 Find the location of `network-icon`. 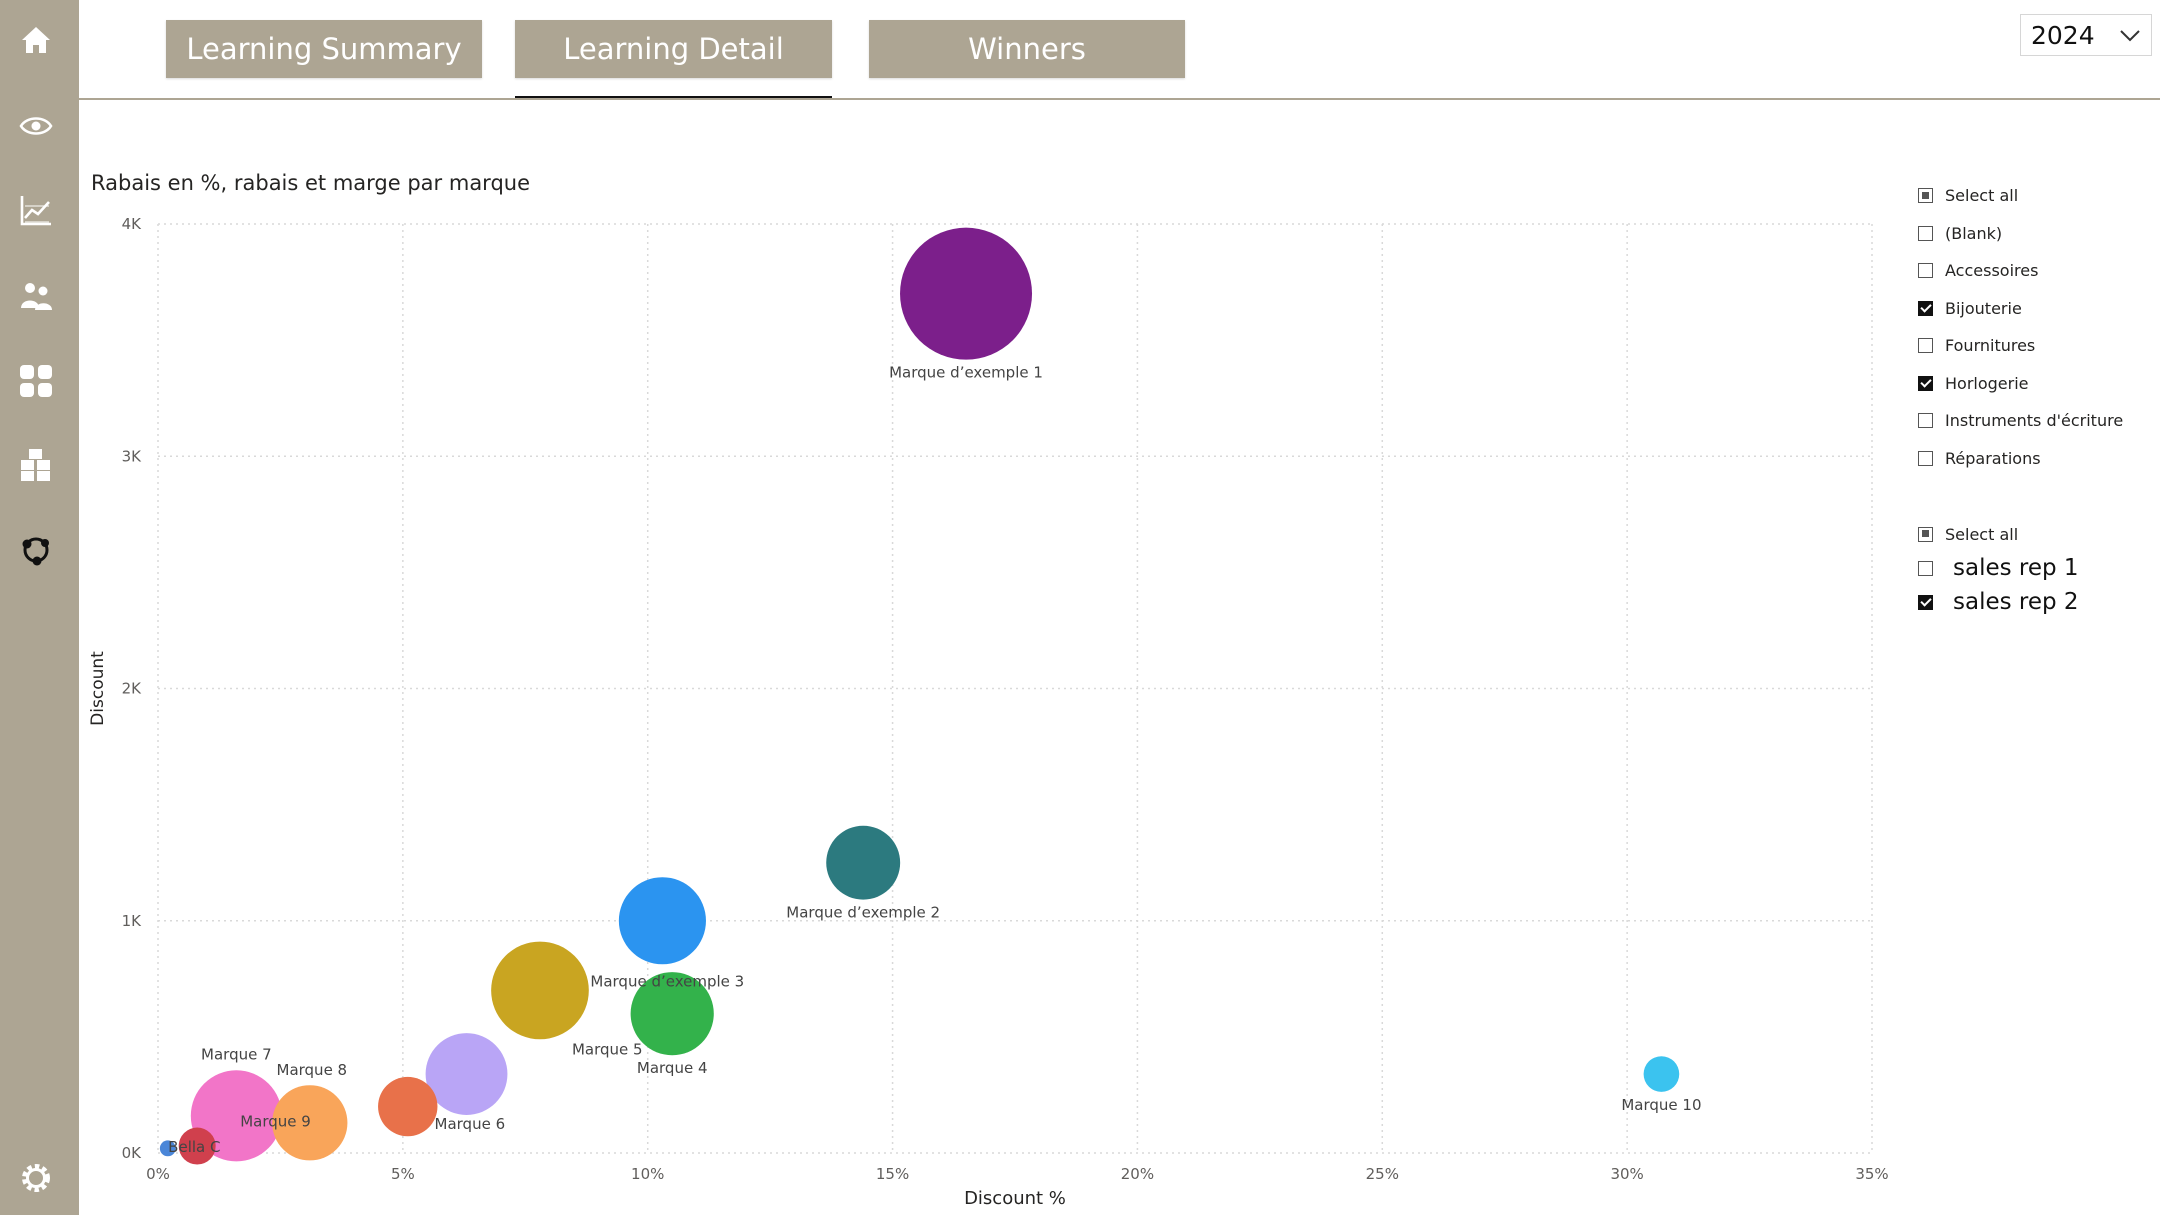

network-icon is located at coordinates (36, 550).